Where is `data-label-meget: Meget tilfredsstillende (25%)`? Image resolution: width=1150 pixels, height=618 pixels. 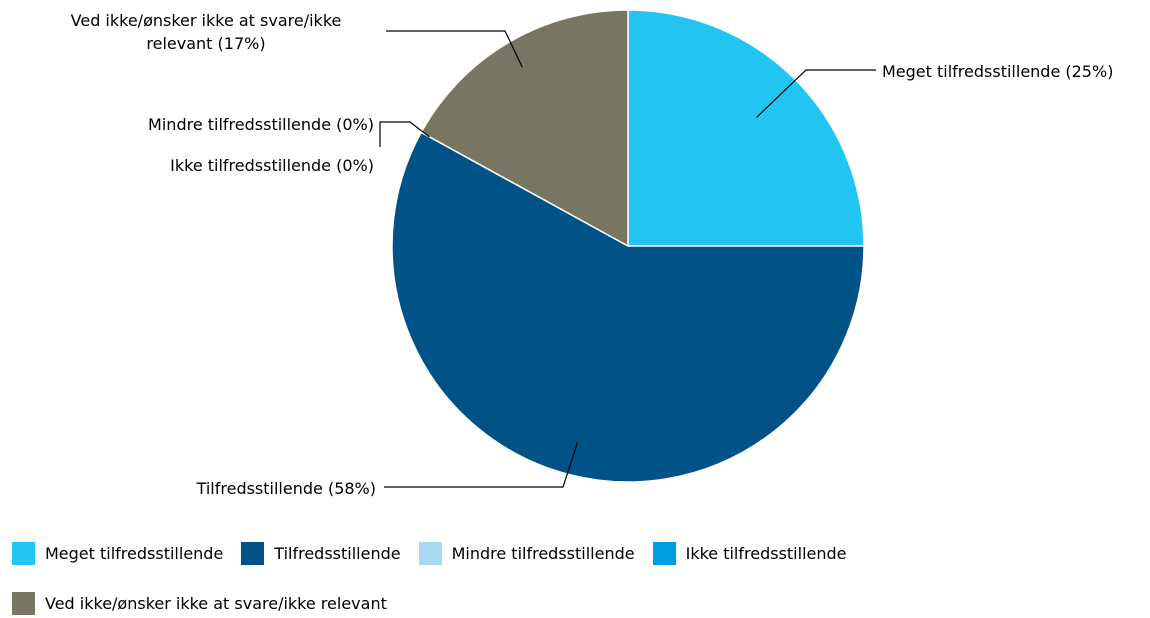
data-label-meget: Meget tilfredsstillende (25%) is located at coordinates (997, 71).